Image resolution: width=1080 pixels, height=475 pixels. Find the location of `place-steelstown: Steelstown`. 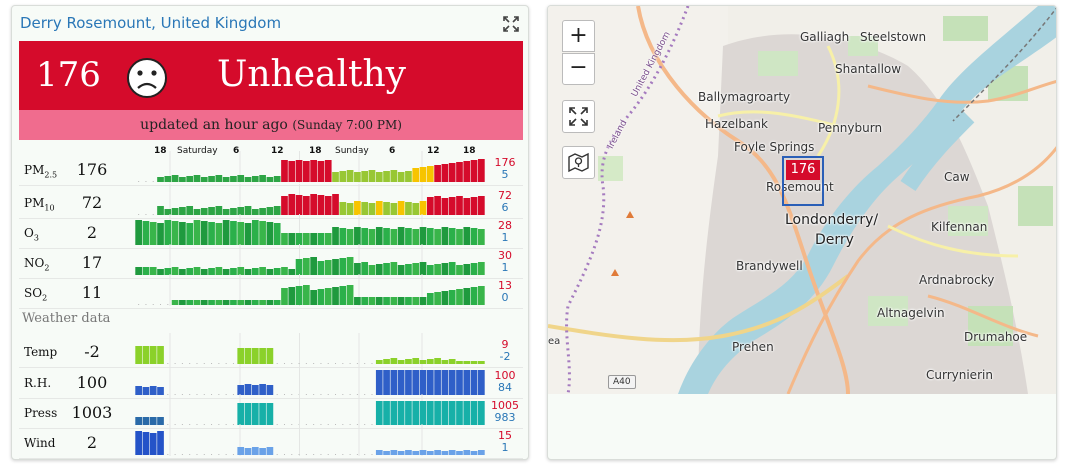

place-steelstown: Steelstown is located at coordinates (893, 37).